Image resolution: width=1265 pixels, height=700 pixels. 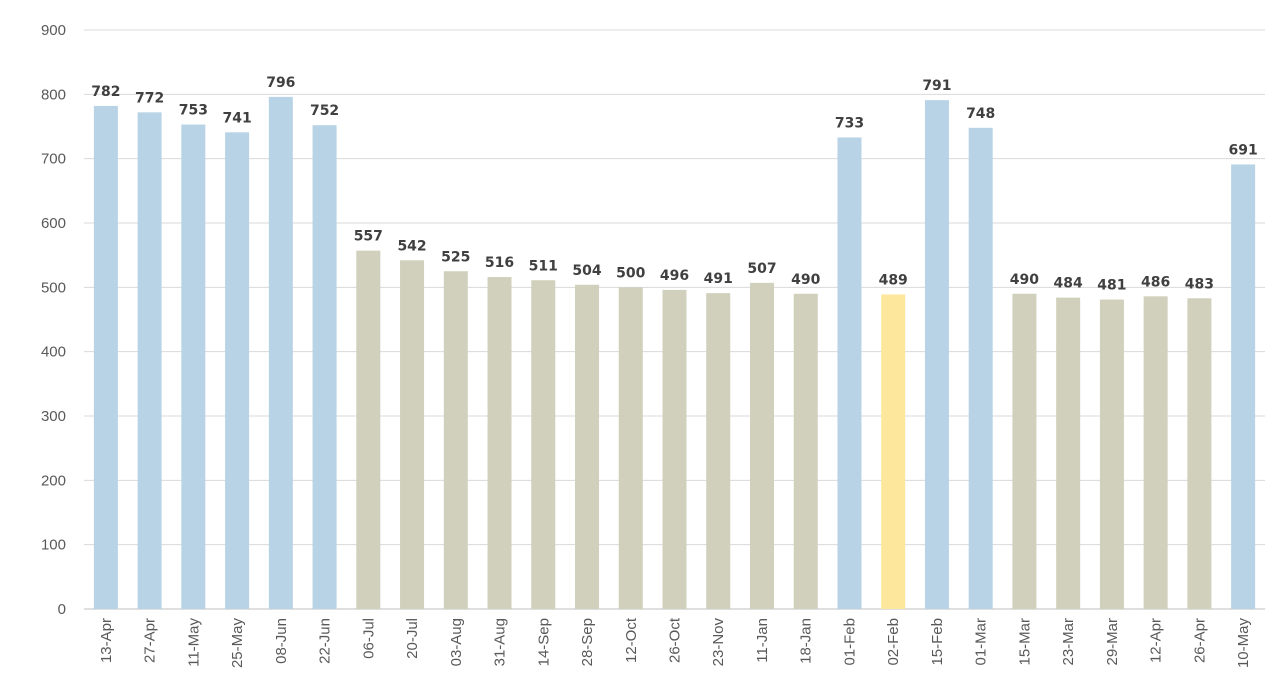 I want to click on data-label: 782, so click(x=105, y=92).